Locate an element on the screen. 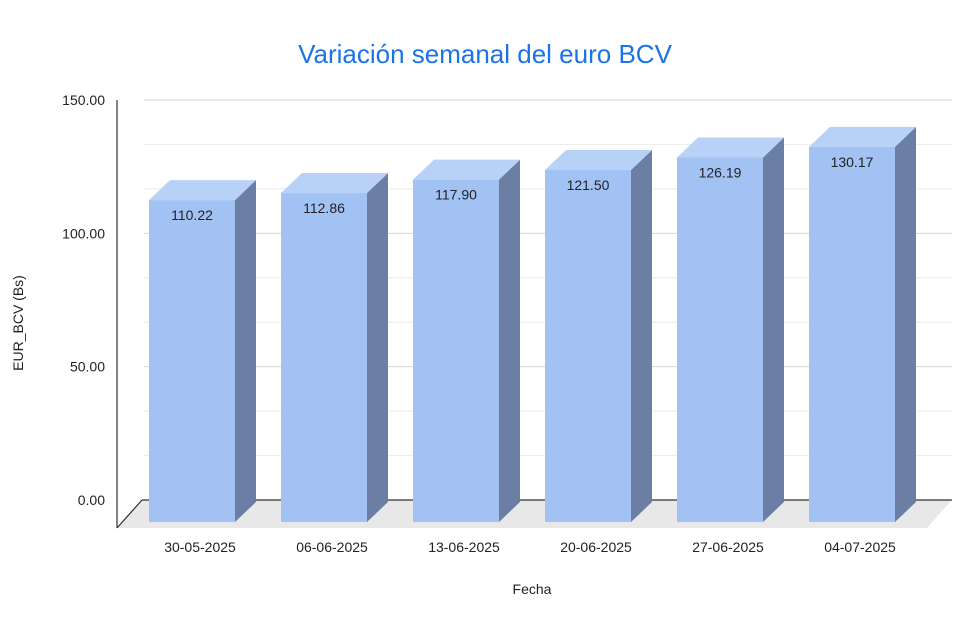  y-tick-label: 0.00 is located at coordinates (91, 500).